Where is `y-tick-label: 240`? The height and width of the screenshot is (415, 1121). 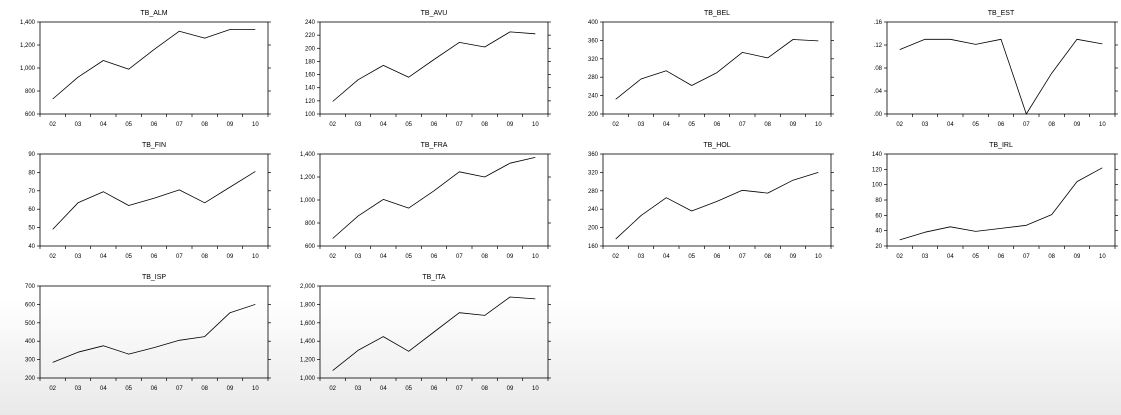 y-tick-label: 240 is located at coordinates (593, 210).